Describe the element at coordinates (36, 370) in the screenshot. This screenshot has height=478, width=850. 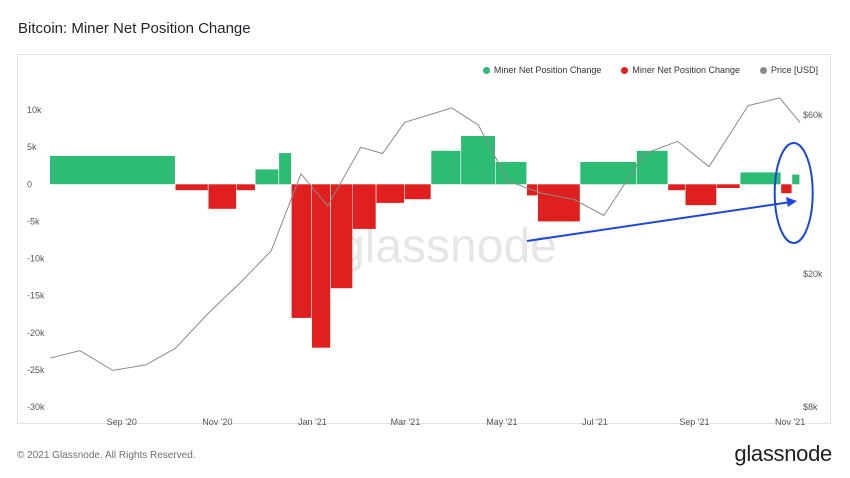
I see `y-left-tick-label: -25k` at that location.